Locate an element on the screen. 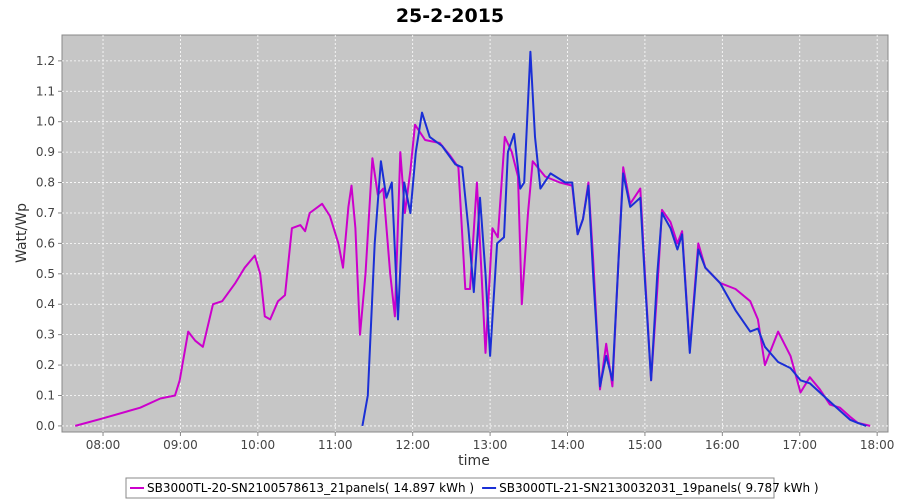  x-tick-label: 17:00 is located at coordinates (799, 445).